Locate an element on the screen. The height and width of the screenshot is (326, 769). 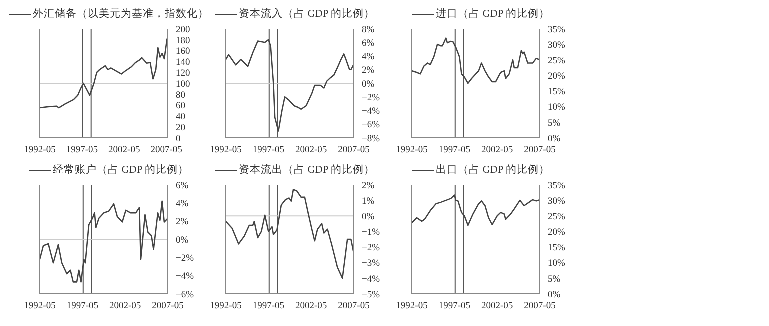
y-tick-label: 120 is located at coordinates (183, 73).